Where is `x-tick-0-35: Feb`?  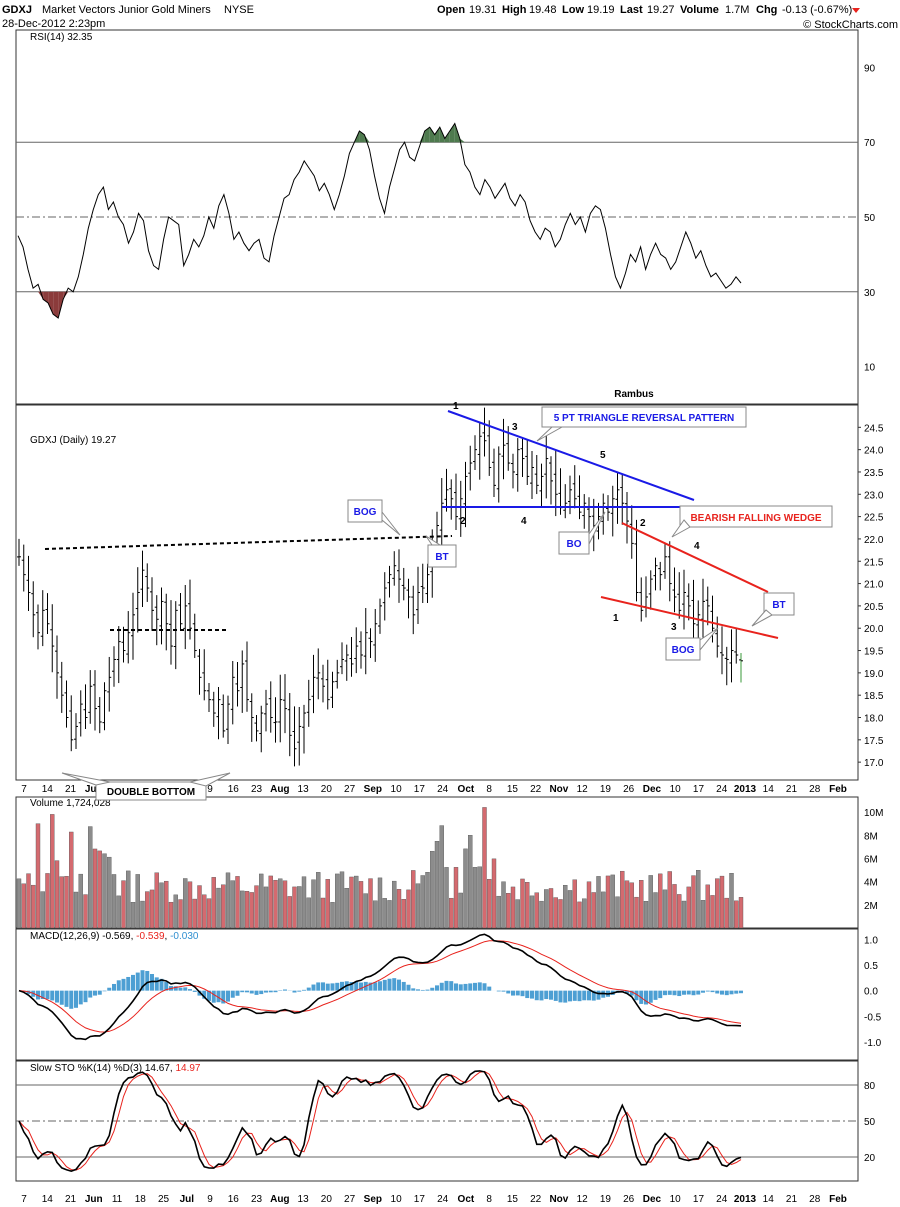
x-tick-0-35: Feb is located at coordinates (838, 789).